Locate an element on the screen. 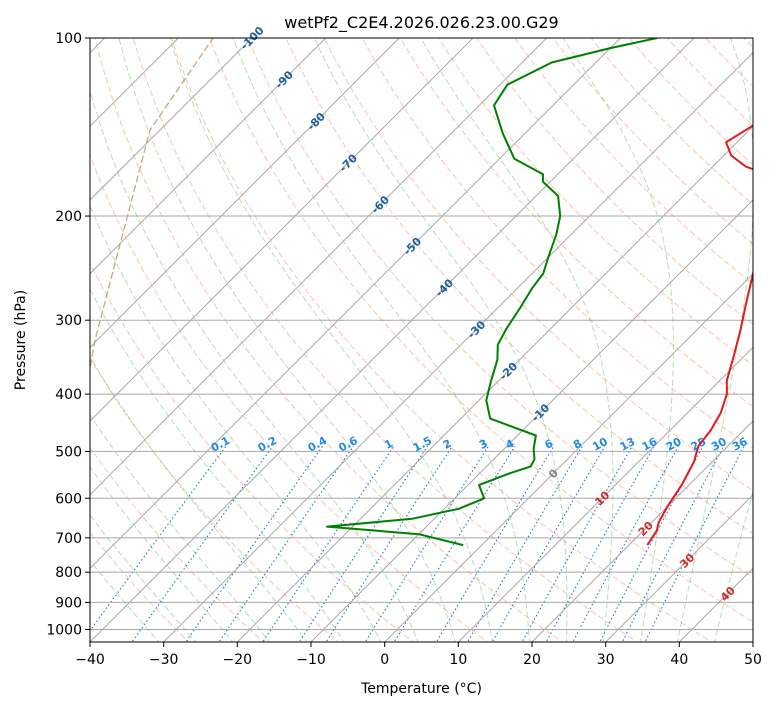 The image size is (775, 708). x-tick-label: 40 is located at coordinates (679, 660).